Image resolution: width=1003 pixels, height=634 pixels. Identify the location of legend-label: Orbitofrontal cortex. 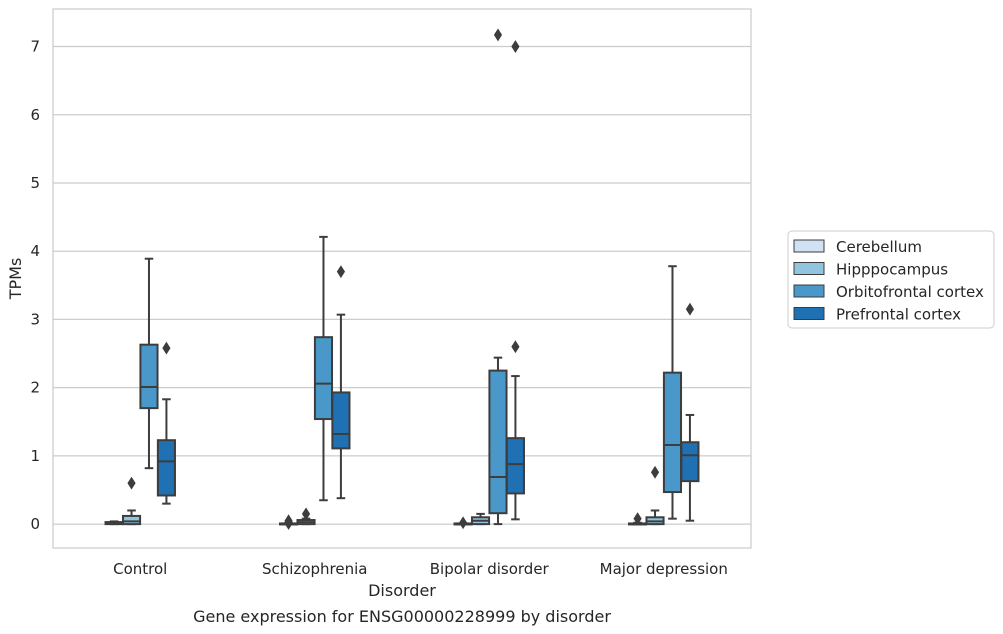
(910, 292).